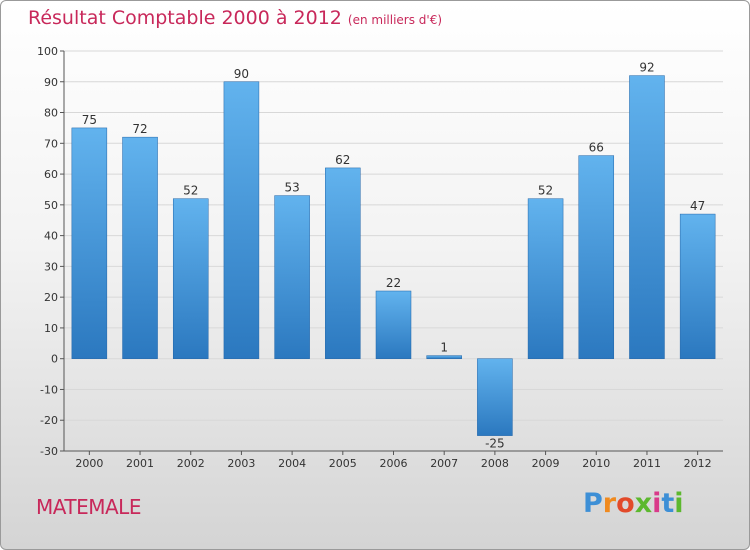 The height and width of the screenshot is (550, 750). Describe the element at coordinates (191, 463) in the screenshot. I see `x-tick-label: 2002` at that location.